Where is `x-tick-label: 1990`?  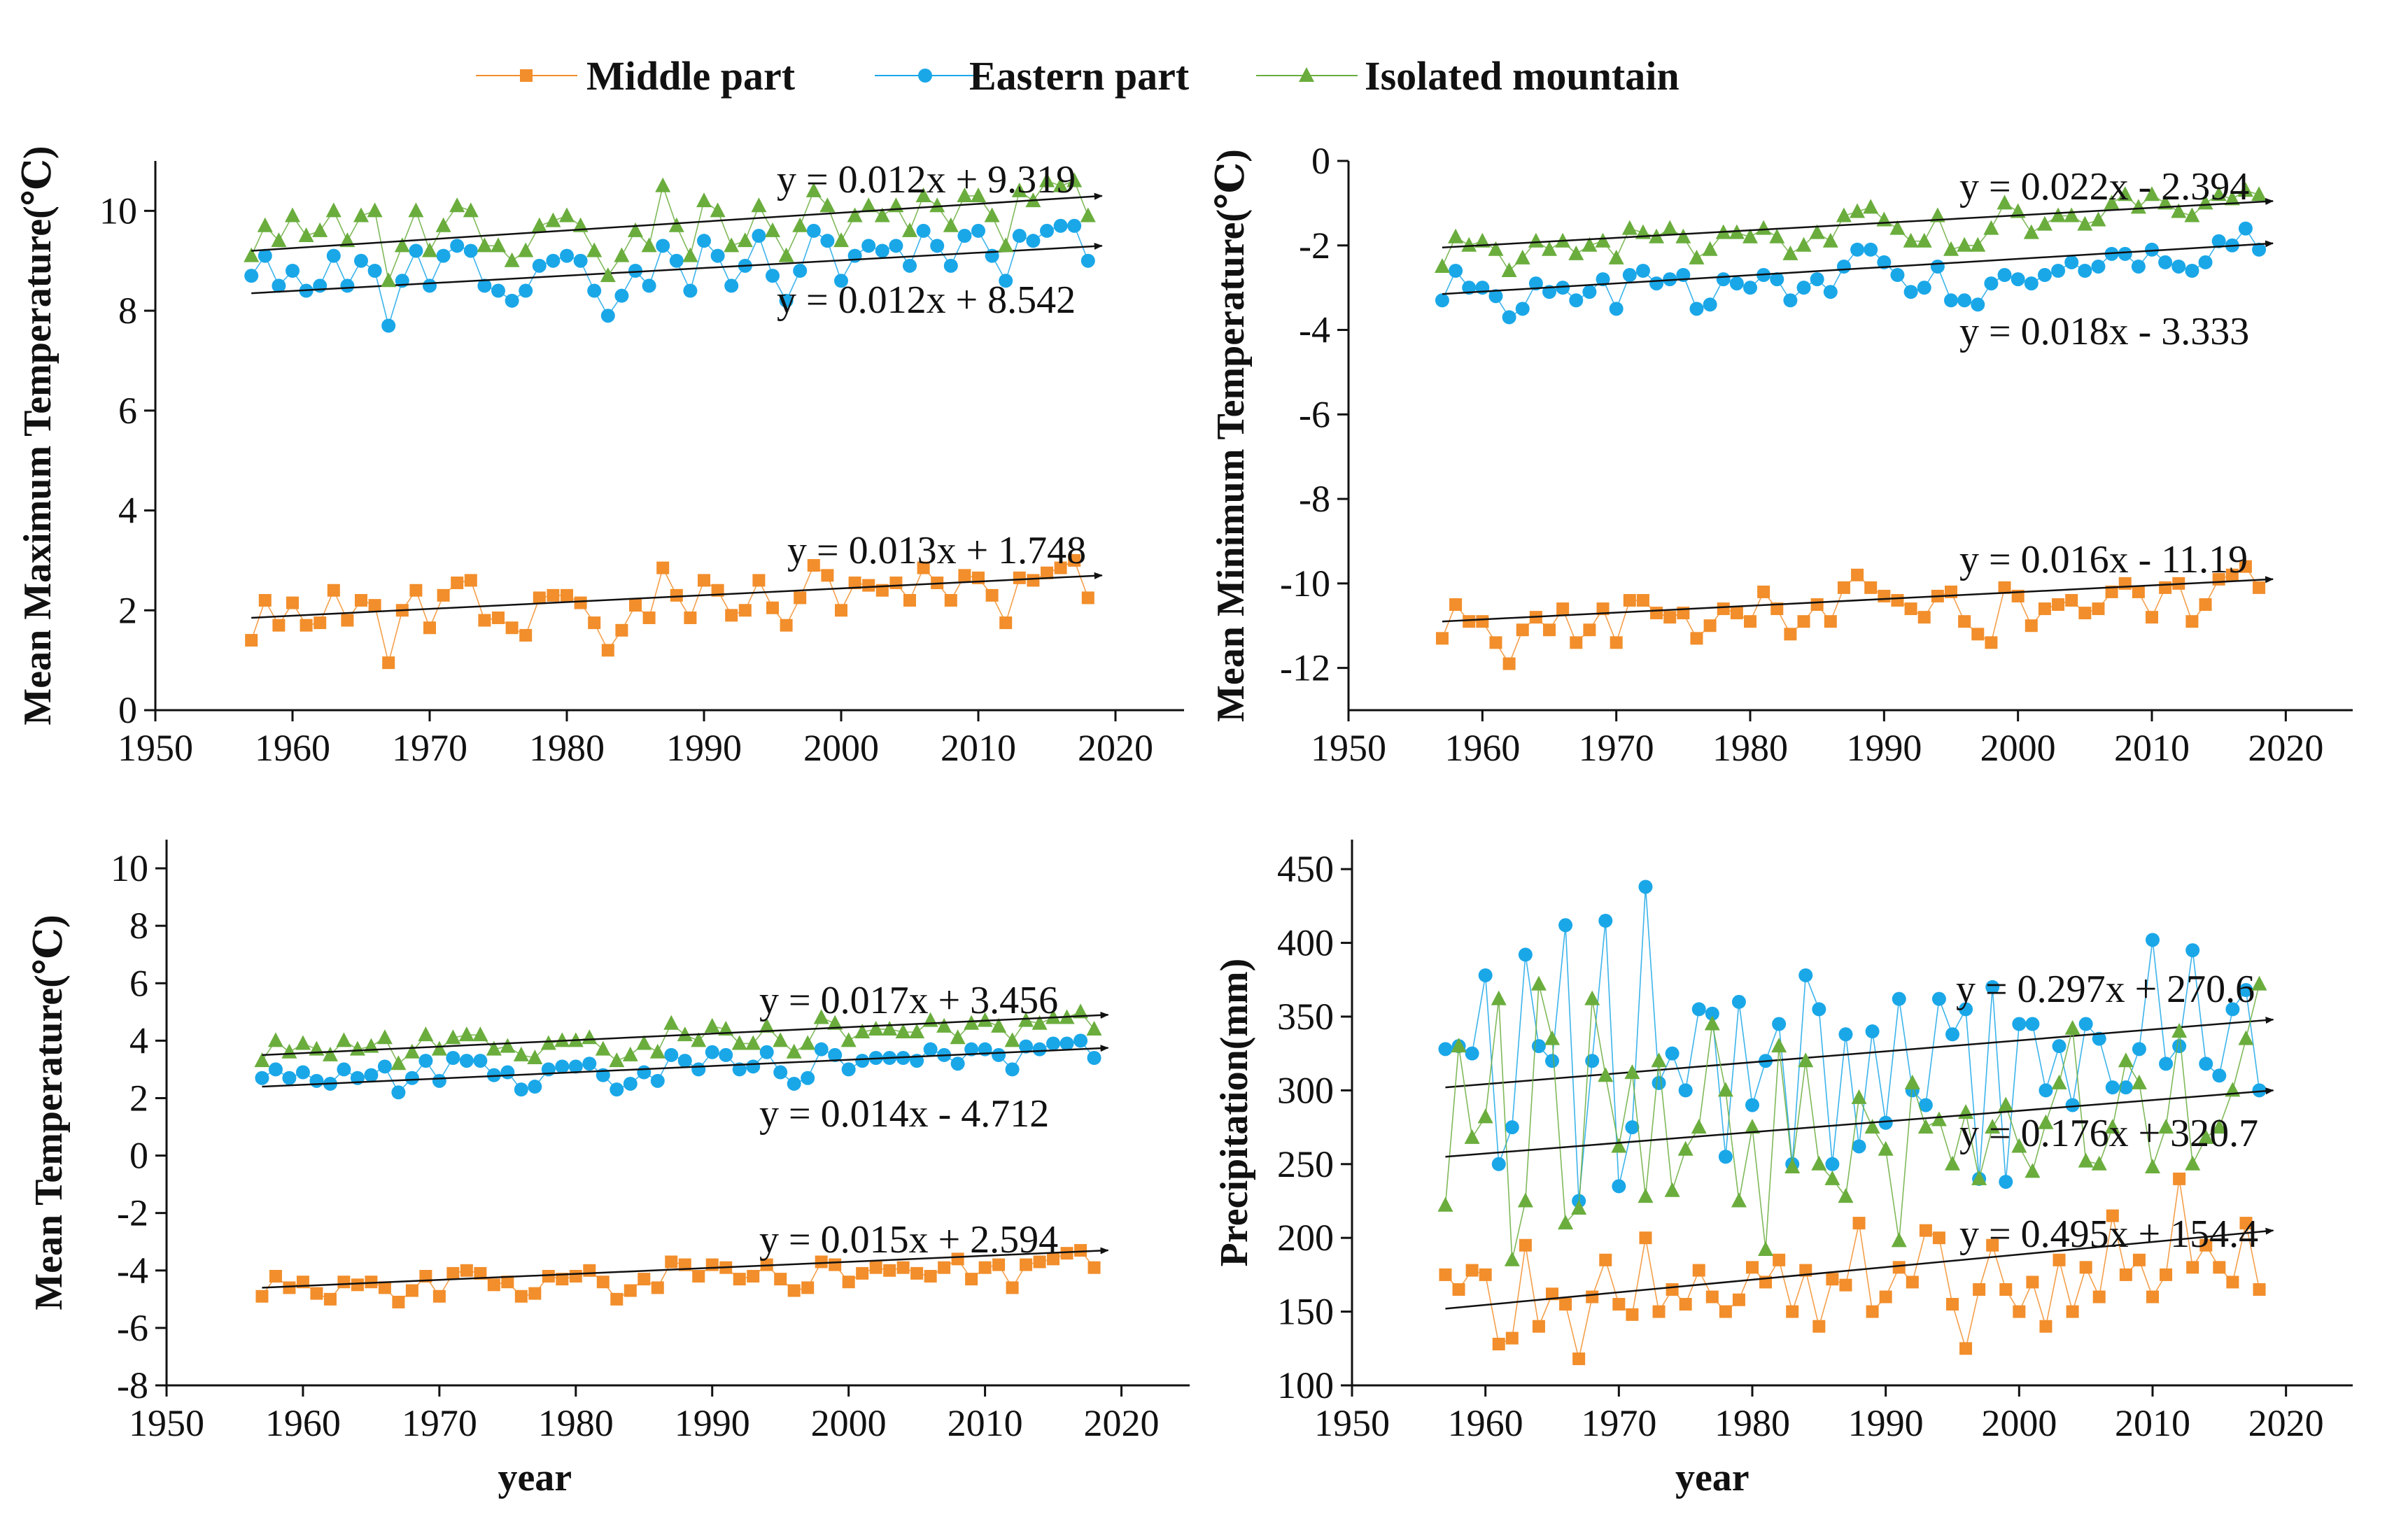 x-tick-label: 1990 is located at coordinates (712, 1423).